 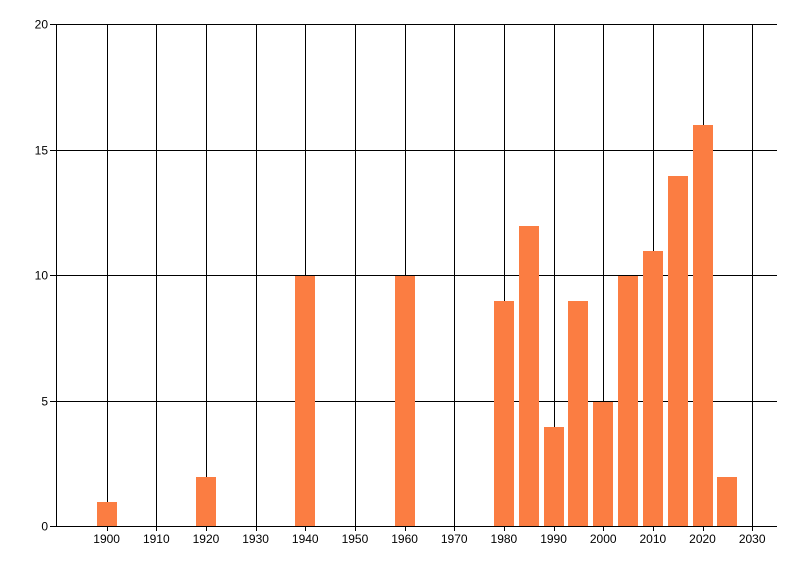 I want to click on x-tick-label: 1910, so click(x=156, y=539).